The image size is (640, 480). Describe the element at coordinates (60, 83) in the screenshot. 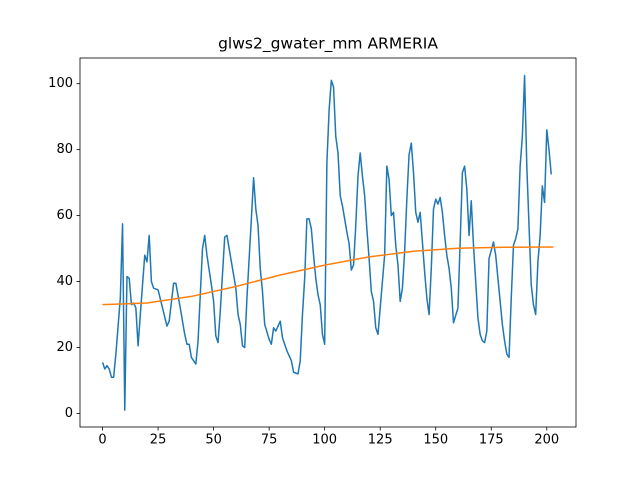

I see `y-tick-label: 100` at that location.